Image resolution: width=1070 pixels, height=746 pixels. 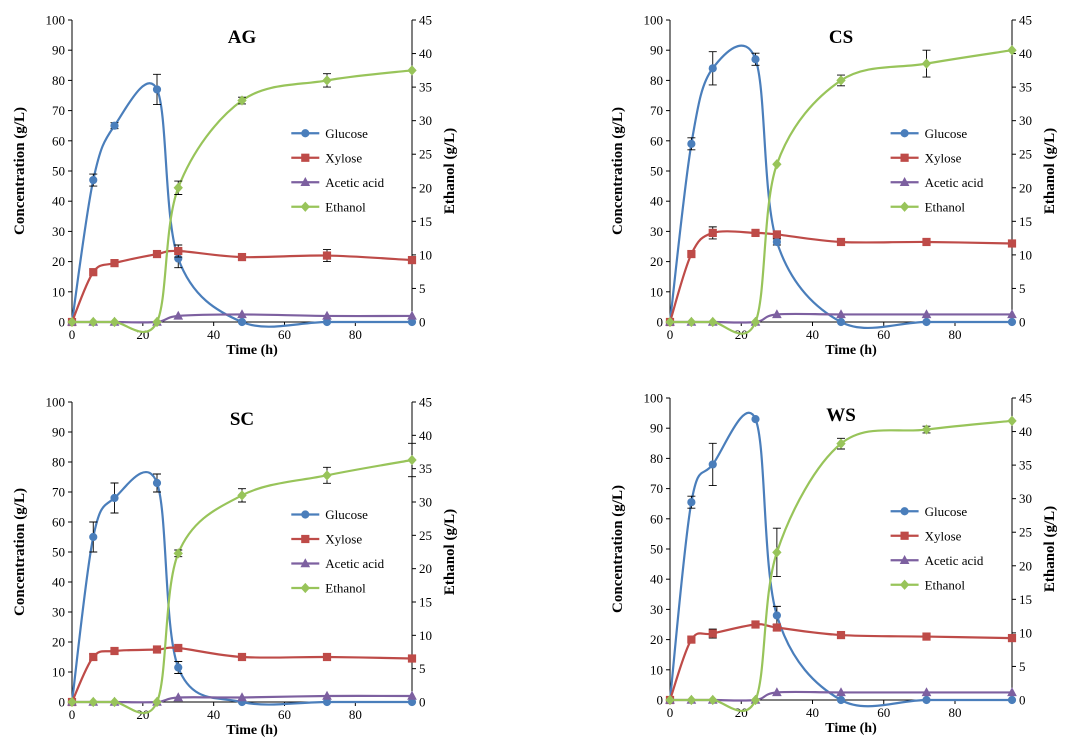 What do you see at coordinates (946, 511) in the screenshot?
I see `legend-entry: Glucose` at bounding box center [946, 511].